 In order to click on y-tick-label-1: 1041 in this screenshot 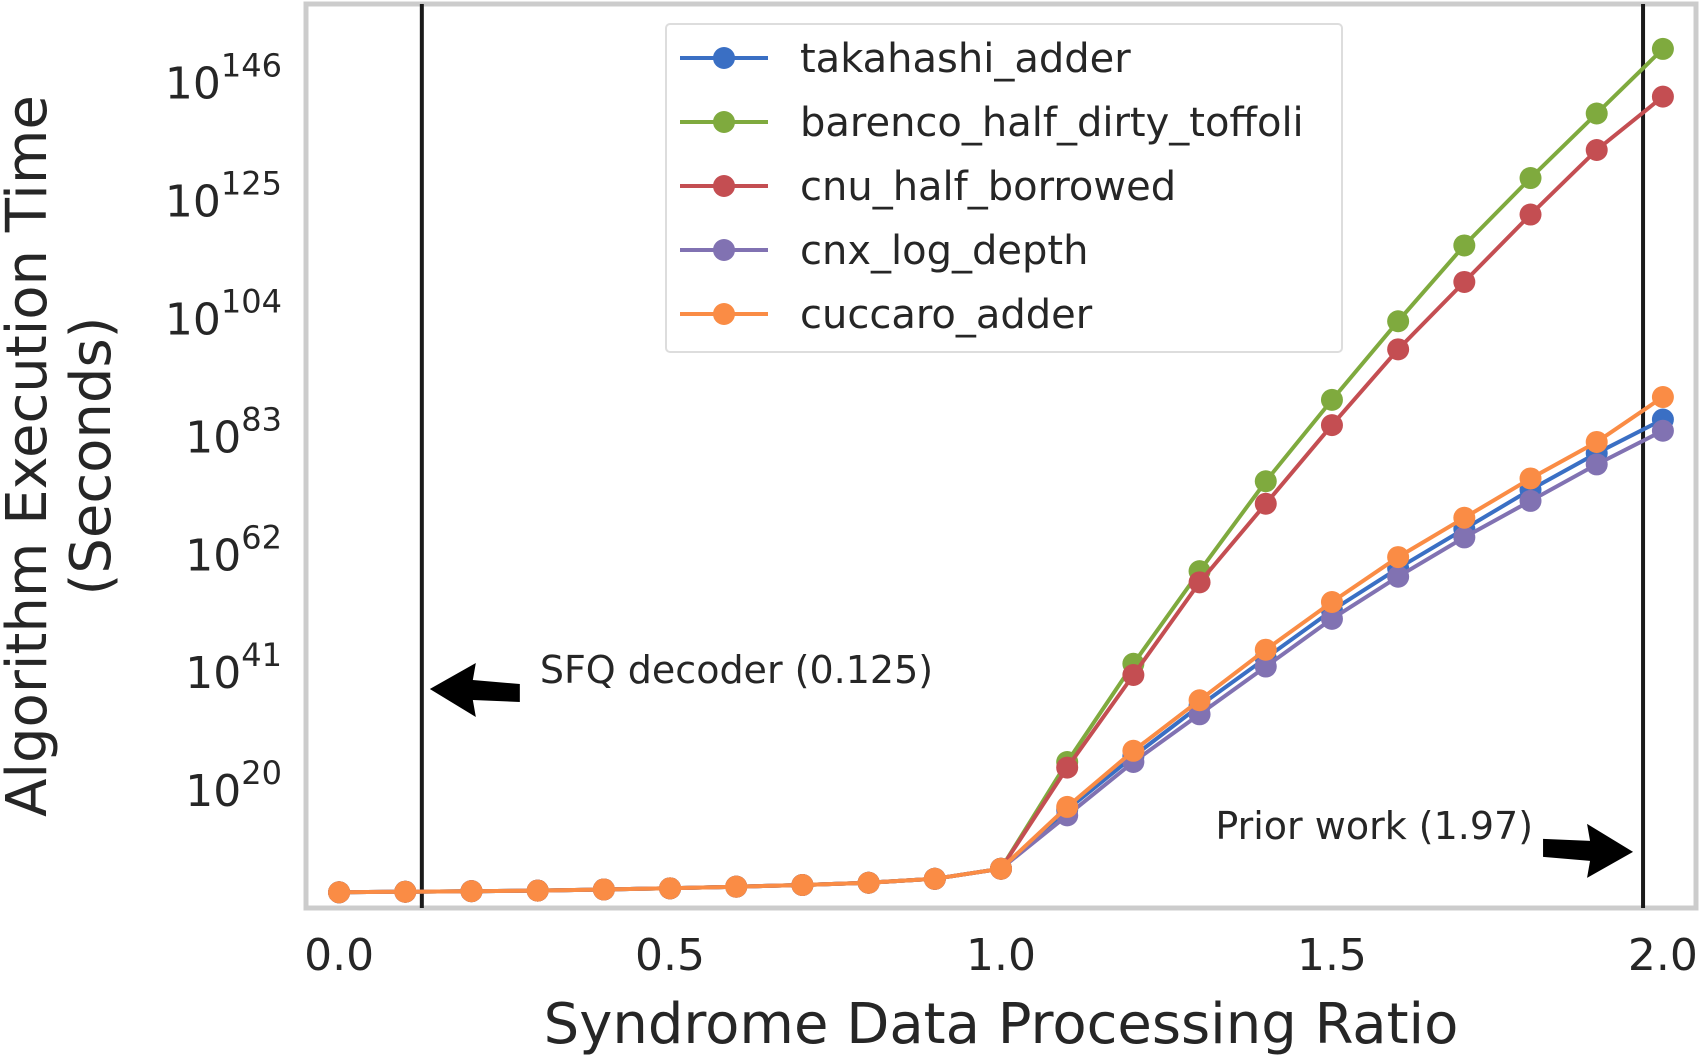, I will do `click(233, 667)`.